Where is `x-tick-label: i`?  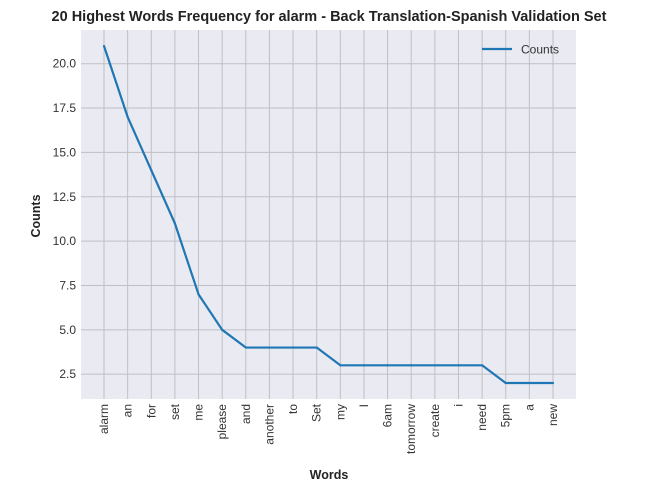 x-tick-label: i is located at coordinates (458, 405).